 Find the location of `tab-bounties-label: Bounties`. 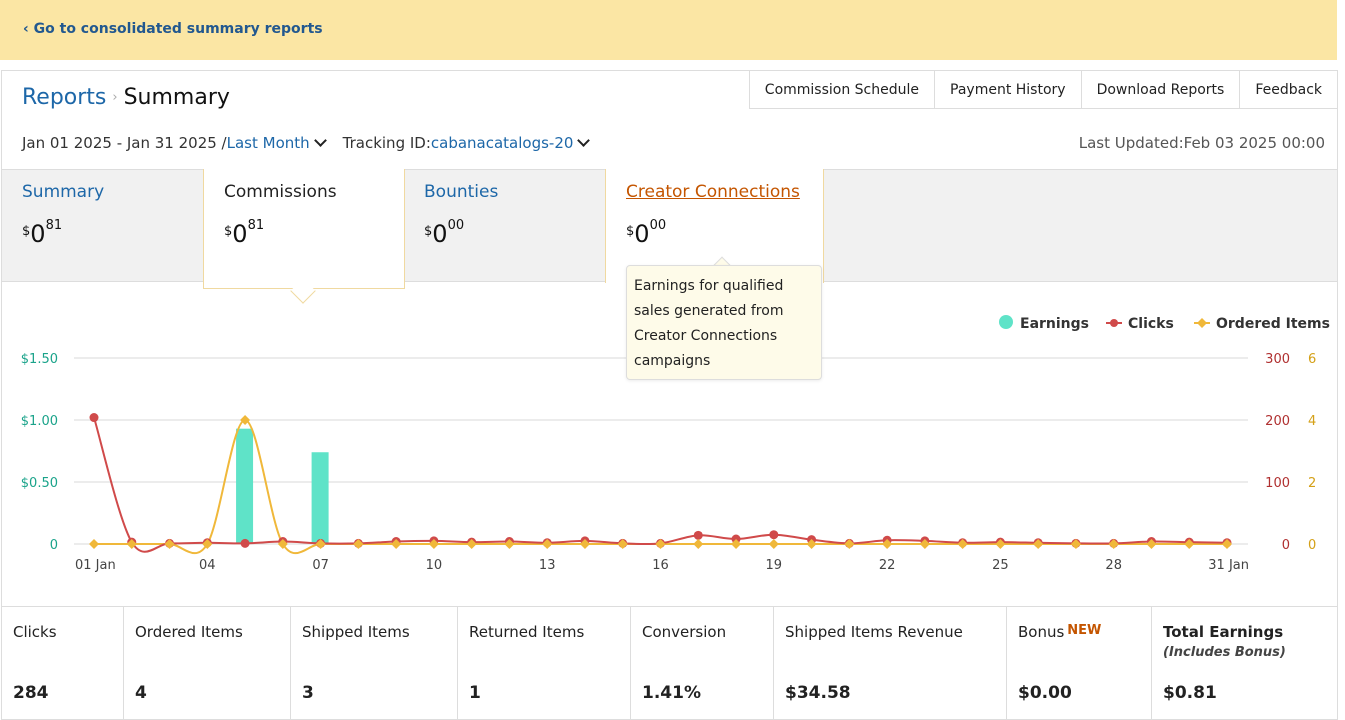

tab-bounties-label: Bounties is located at coordinates (461, 192).